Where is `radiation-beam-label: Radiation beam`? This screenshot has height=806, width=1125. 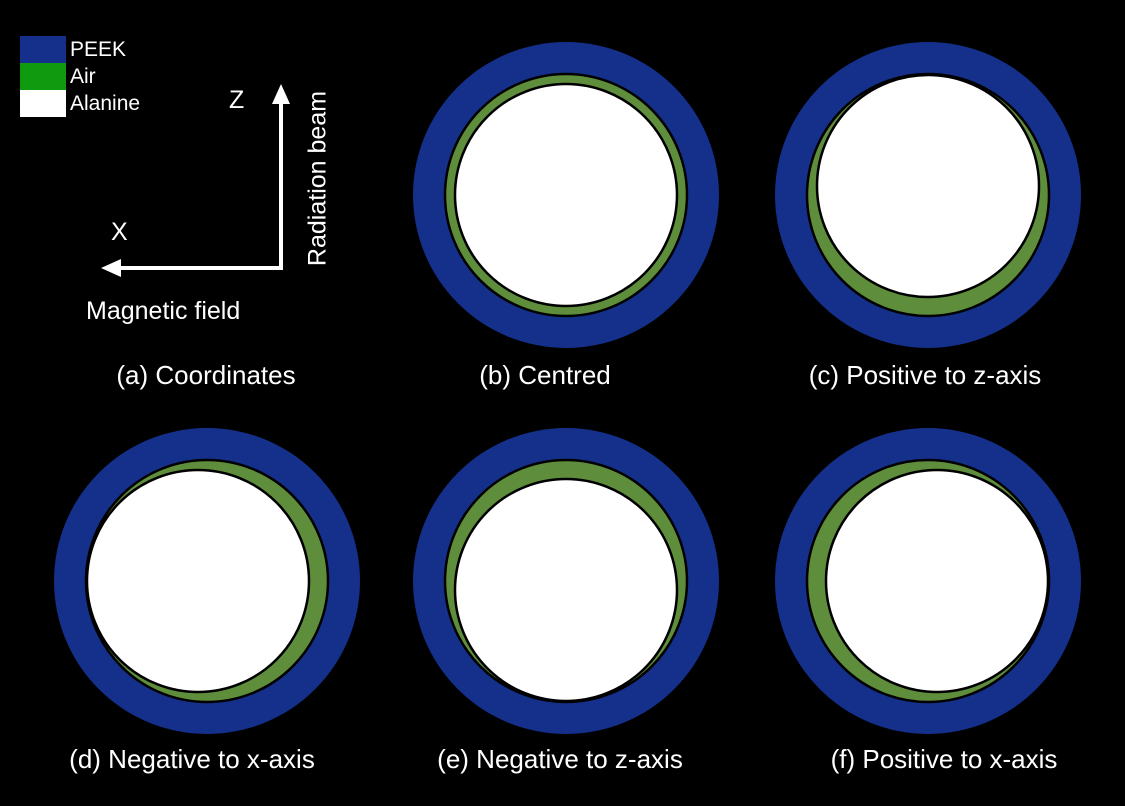 radiation-beam-label: Radiation beam is located at coordinates (317, 178).